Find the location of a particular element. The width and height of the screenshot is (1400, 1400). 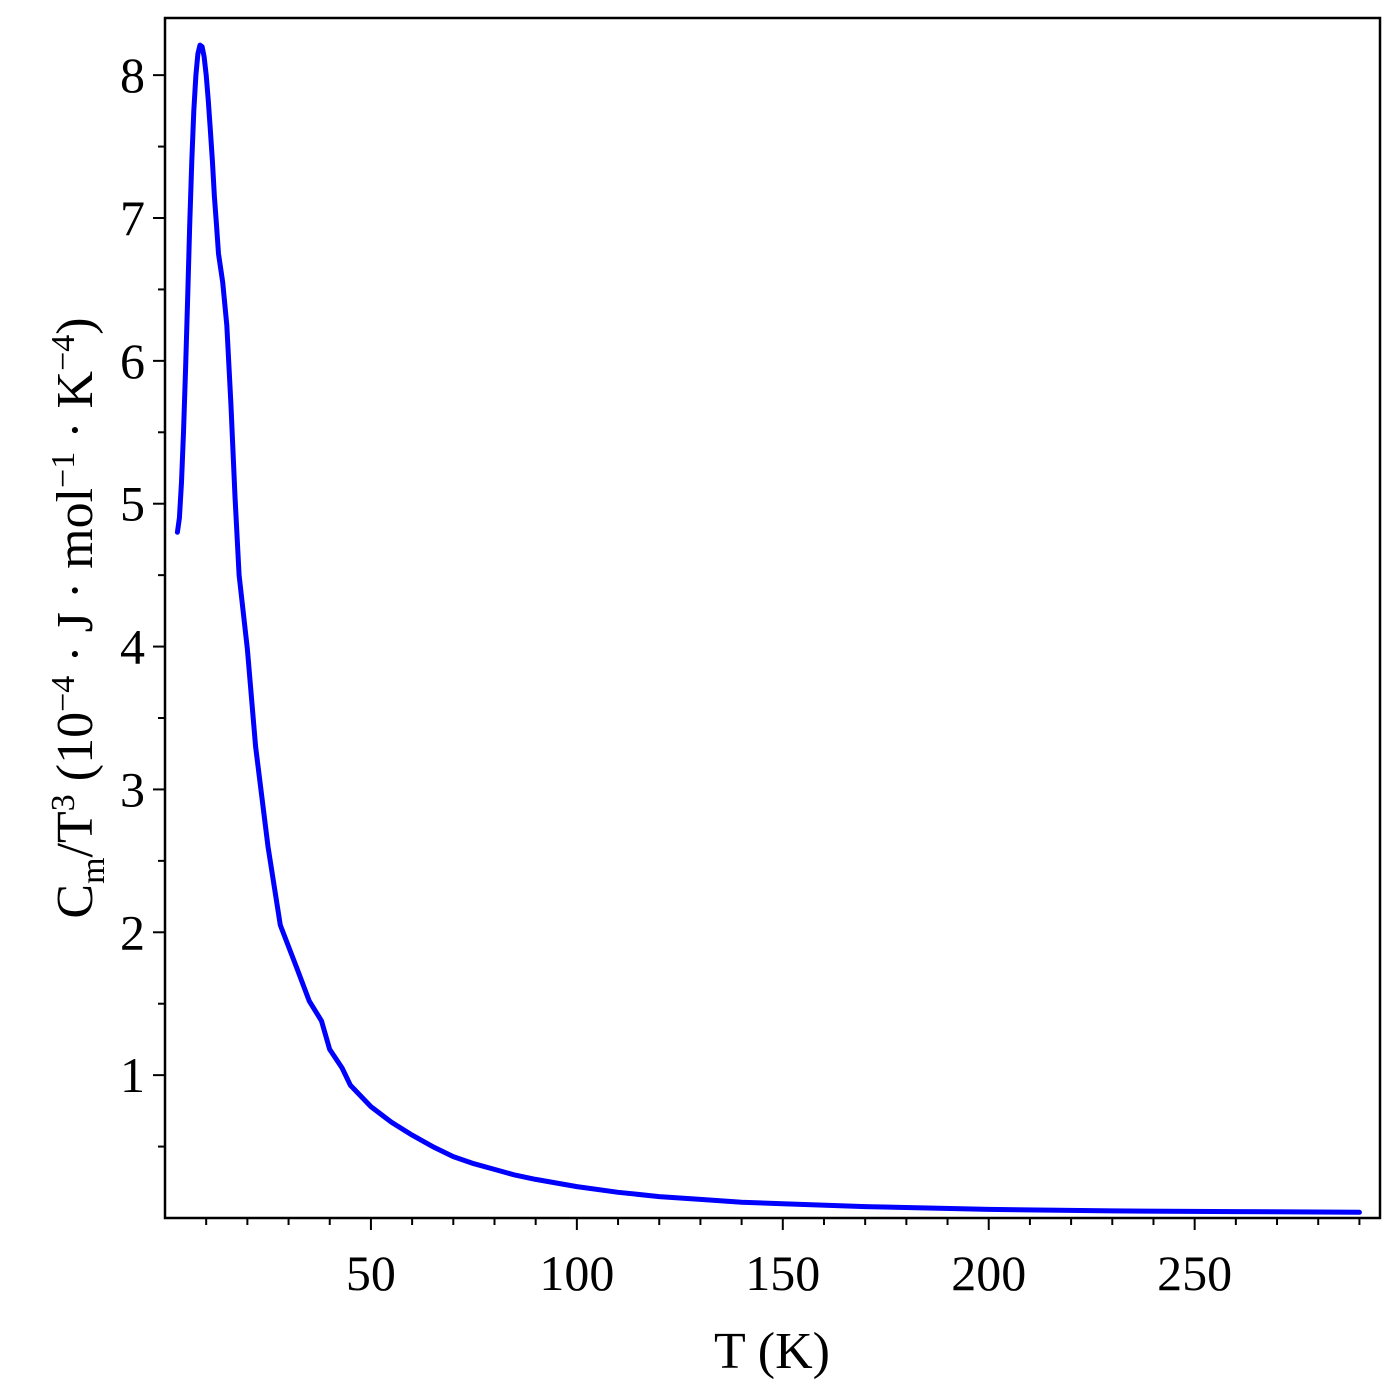

y-tick-label: 2 is located at coordinates (132, 932).